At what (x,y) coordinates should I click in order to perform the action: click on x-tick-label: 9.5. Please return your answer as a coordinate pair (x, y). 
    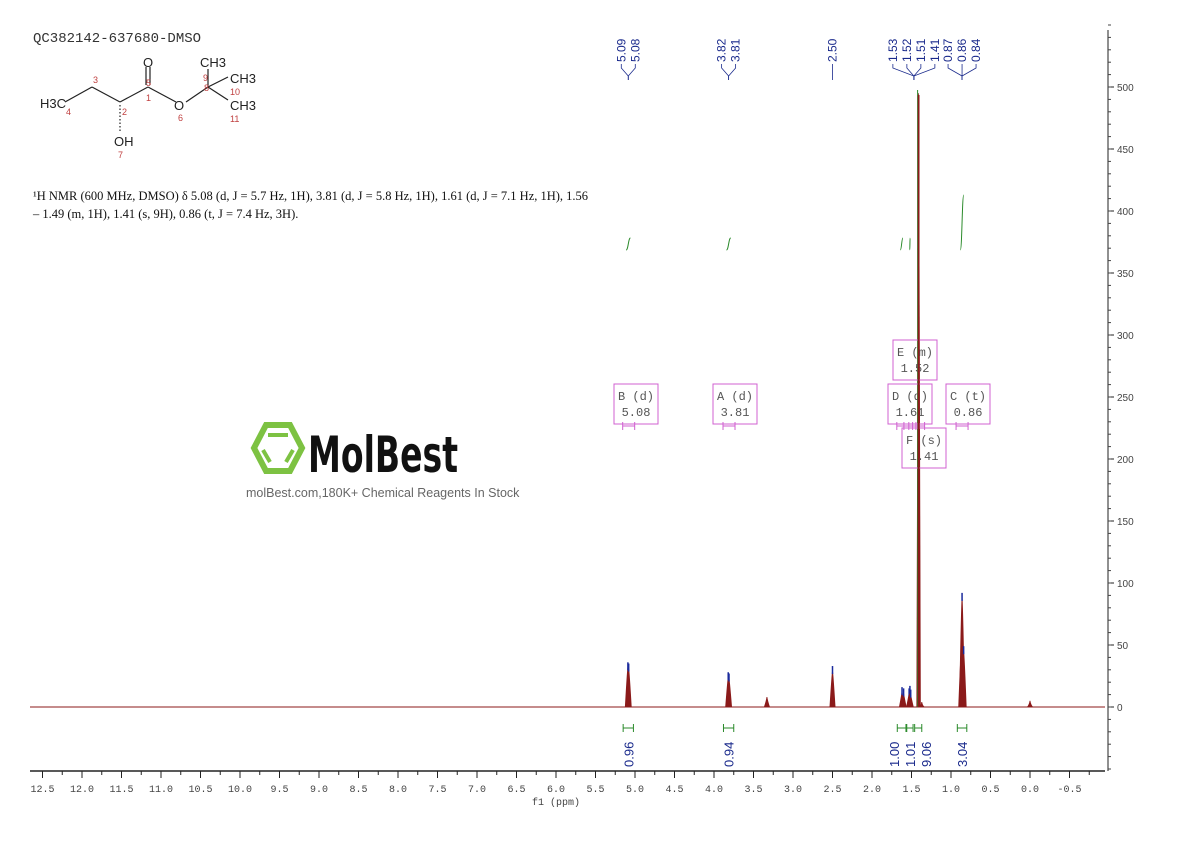
    Looking at the image, I should click on (279, 790).